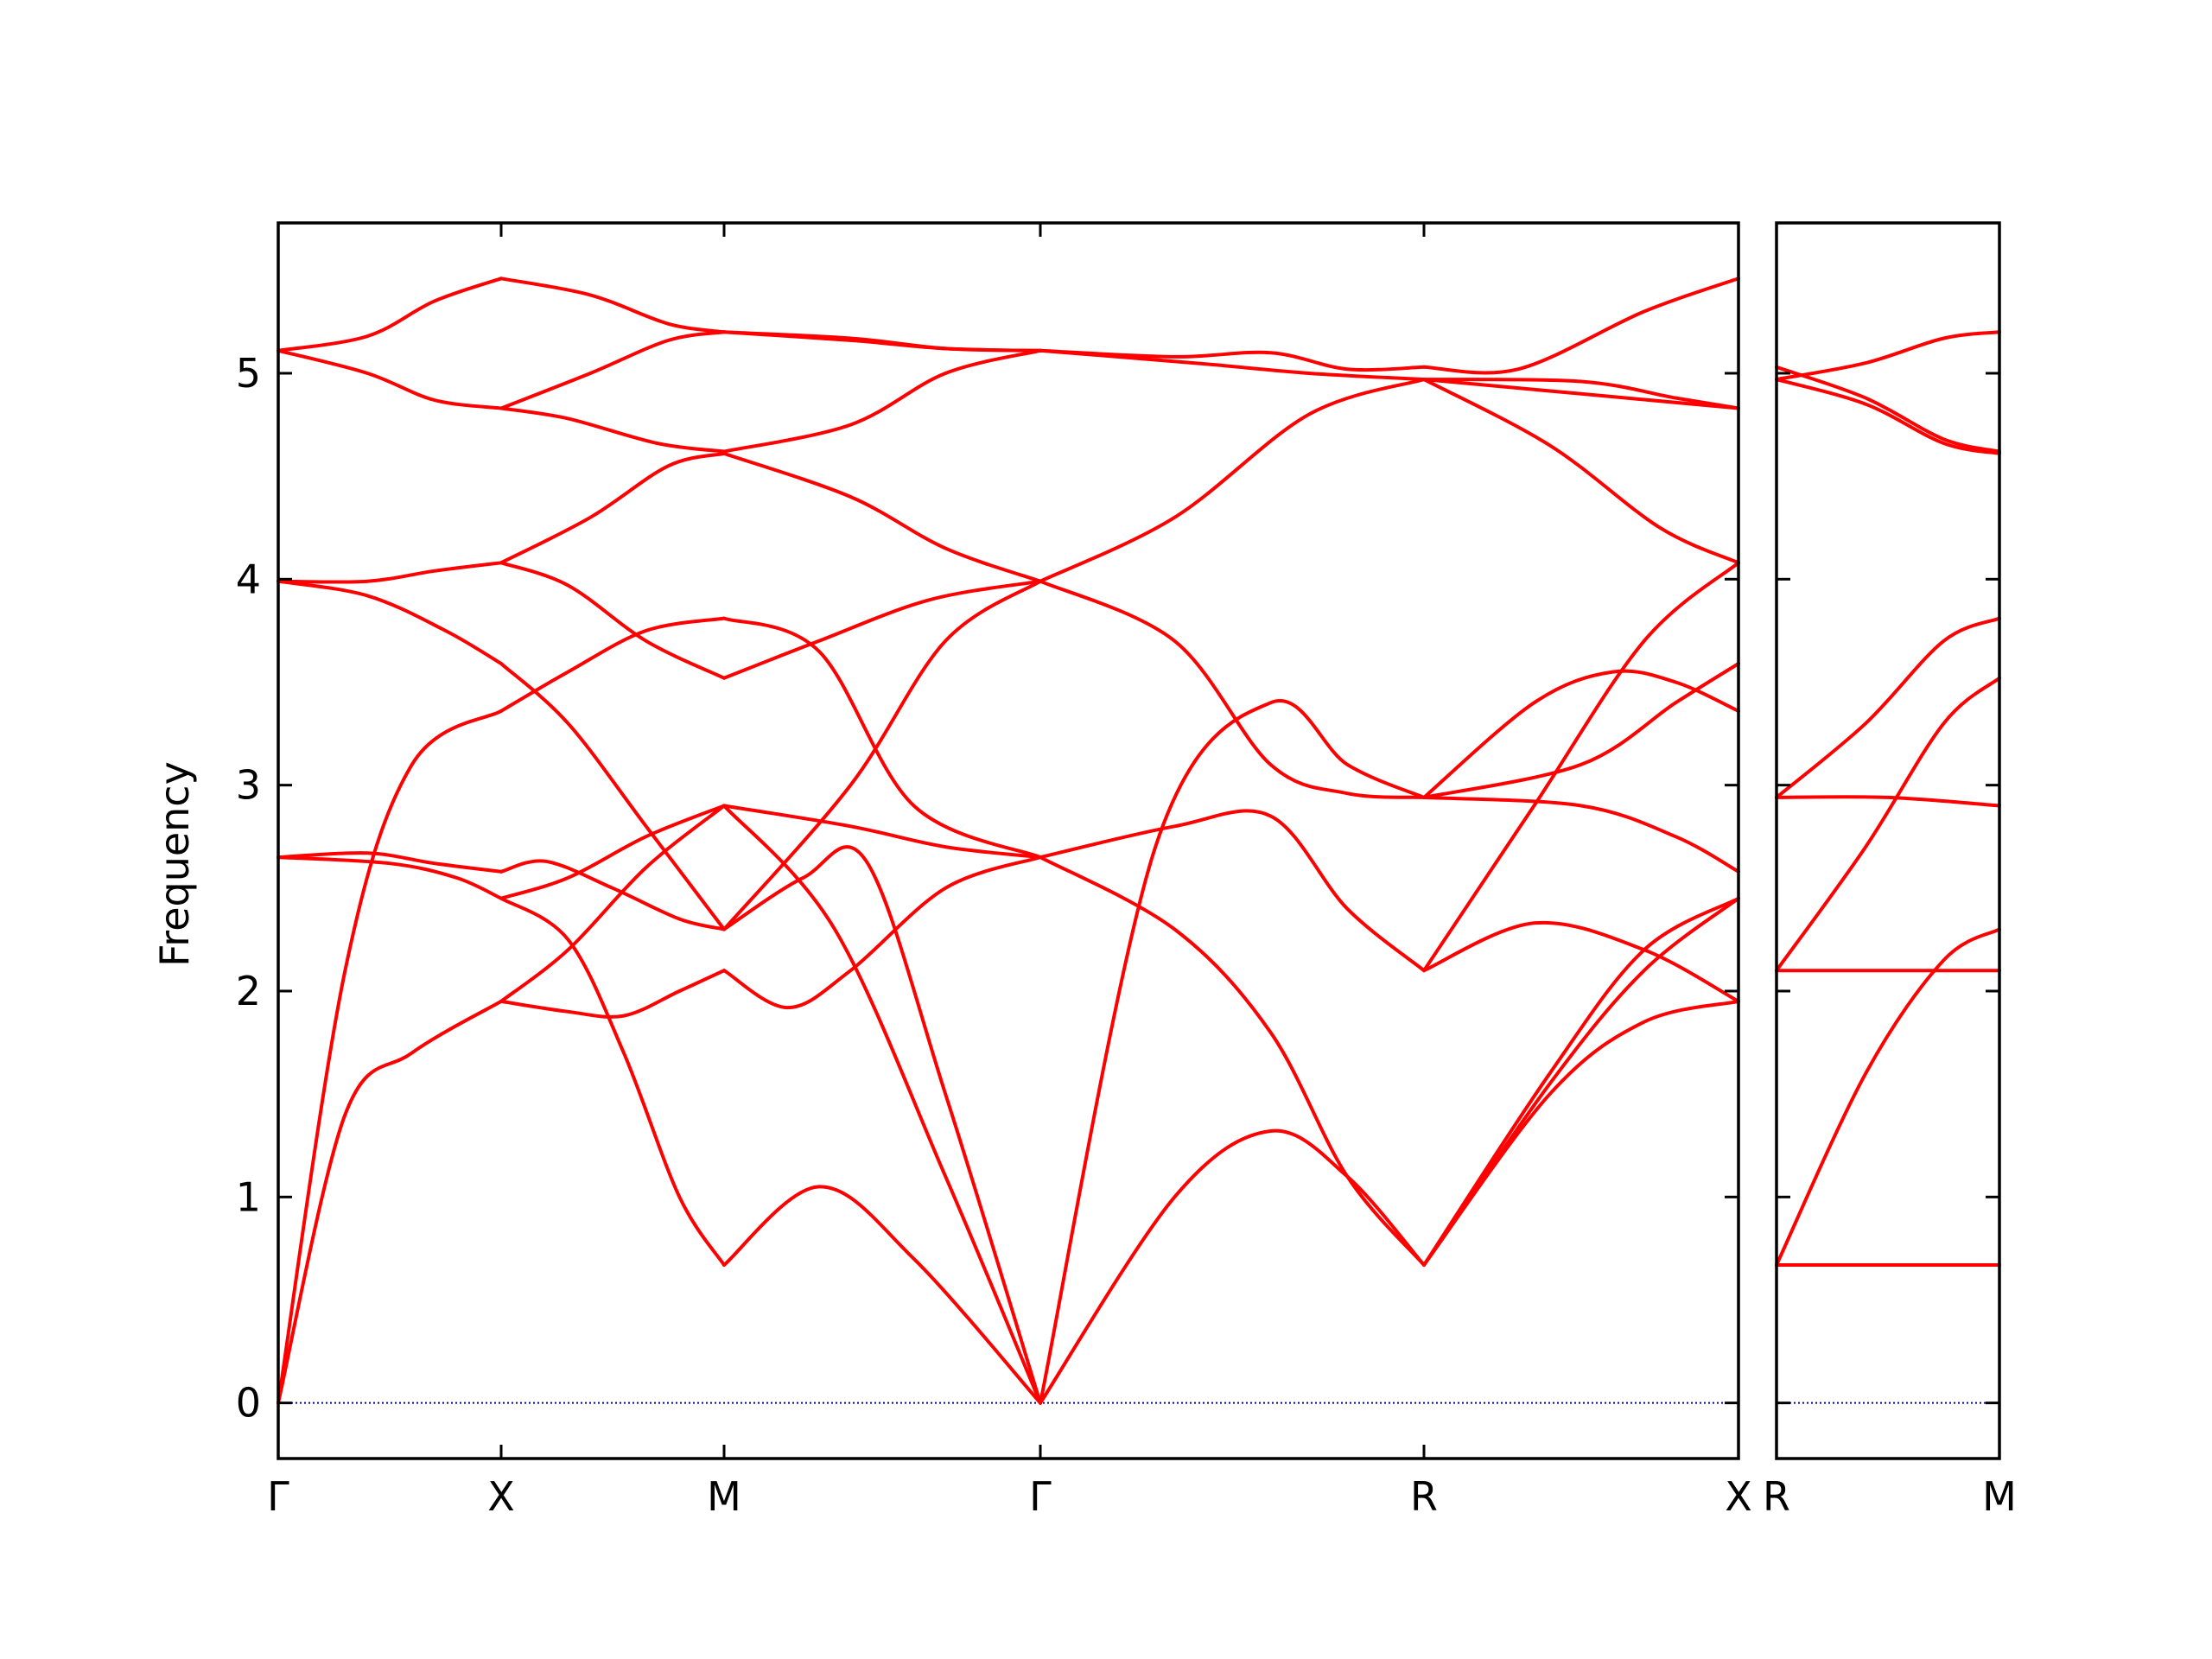 Image resolution: width=2212 pixels, height=1659 pixels. I want to click on plot-frame, so click(1888, 840).